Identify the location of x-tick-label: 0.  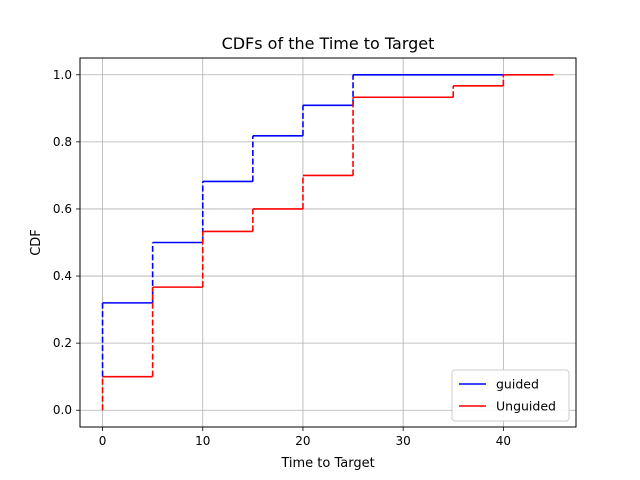
(103, 441).